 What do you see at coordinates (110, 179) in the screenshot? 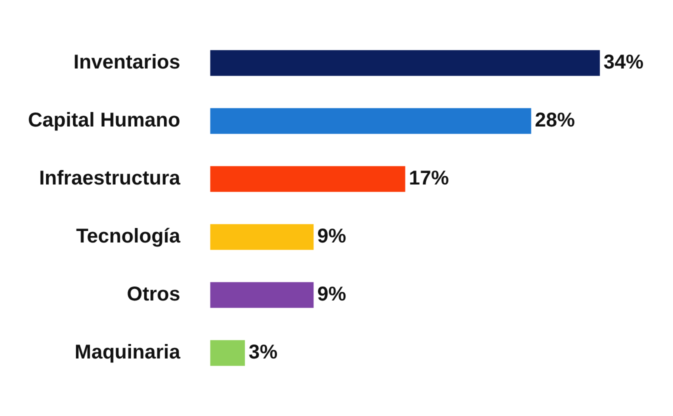
I see `y-tick-label: Infraestructura` at bounding box center [110, 179].